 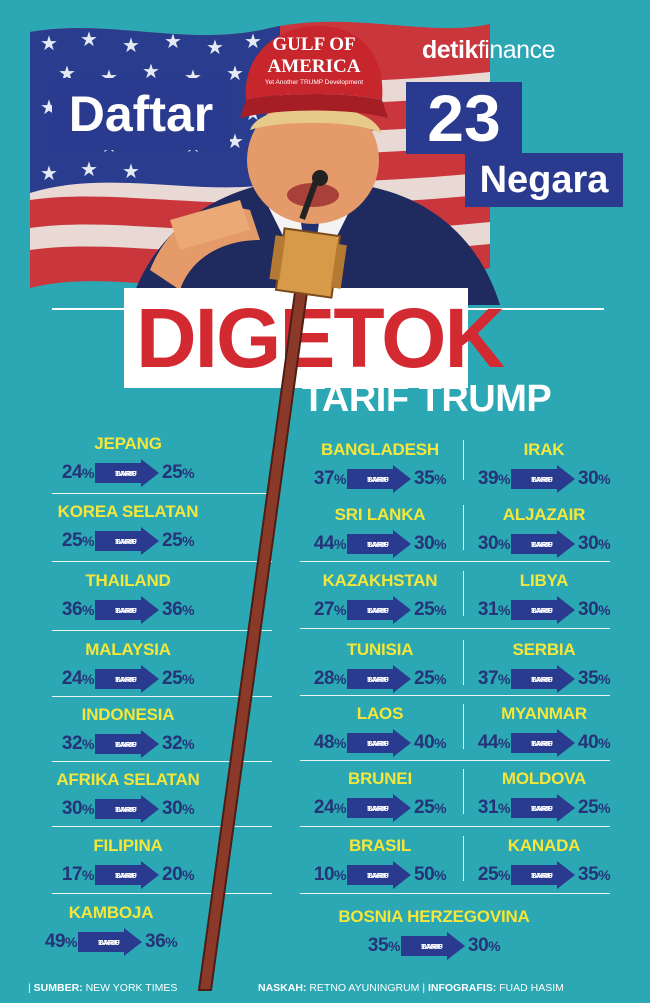 I want to click on new-tariff: 36%, so click(x=178, y=610).